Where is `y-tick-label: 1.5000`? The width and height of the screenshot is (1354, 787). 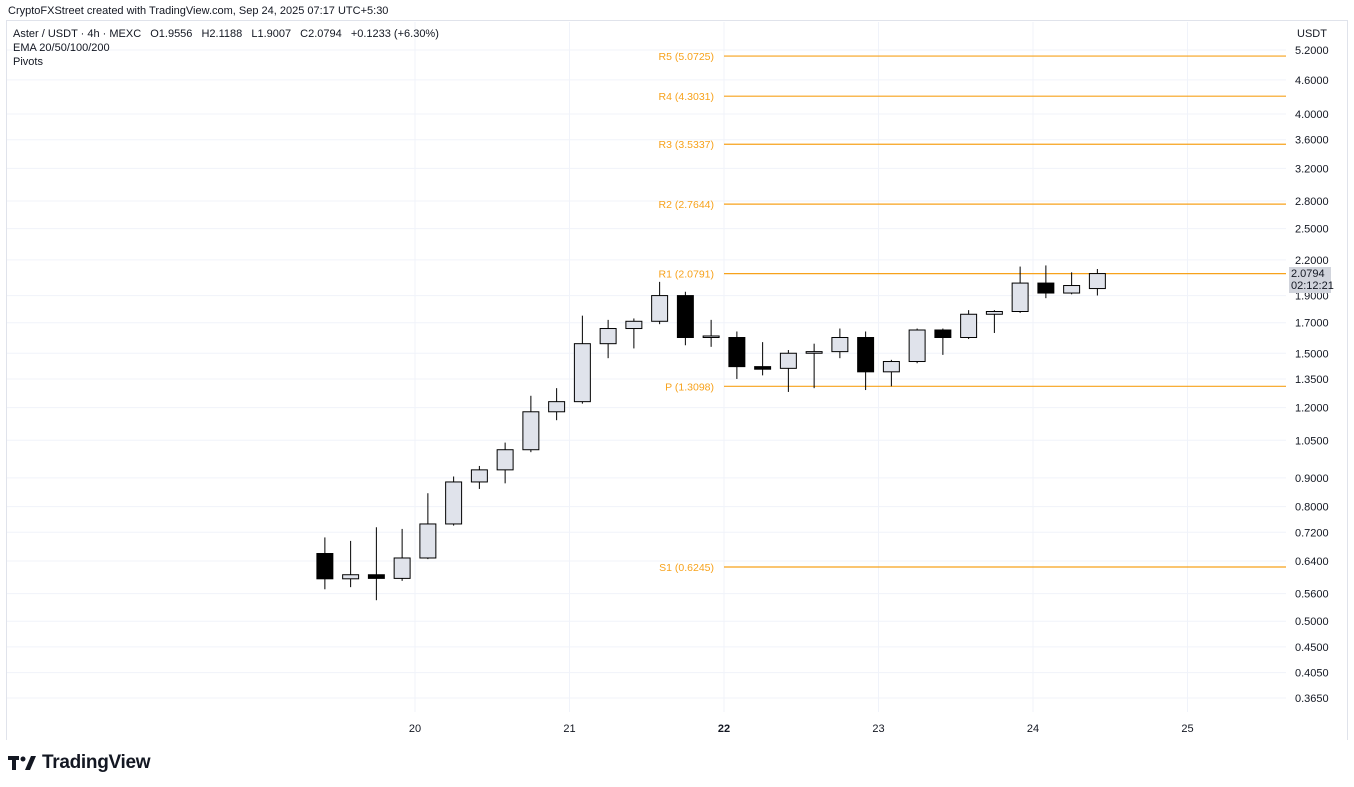 y-tick-label: 1.5000 is located at coordinates (1312, 354).